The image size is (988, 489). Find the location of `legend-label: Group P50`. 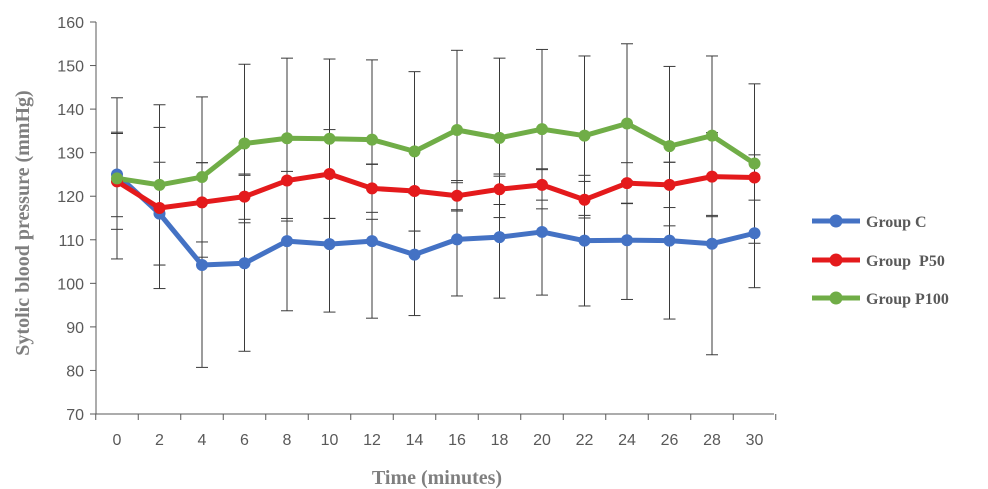

legend-label: Group P50 is located at coordinates (905, 261).